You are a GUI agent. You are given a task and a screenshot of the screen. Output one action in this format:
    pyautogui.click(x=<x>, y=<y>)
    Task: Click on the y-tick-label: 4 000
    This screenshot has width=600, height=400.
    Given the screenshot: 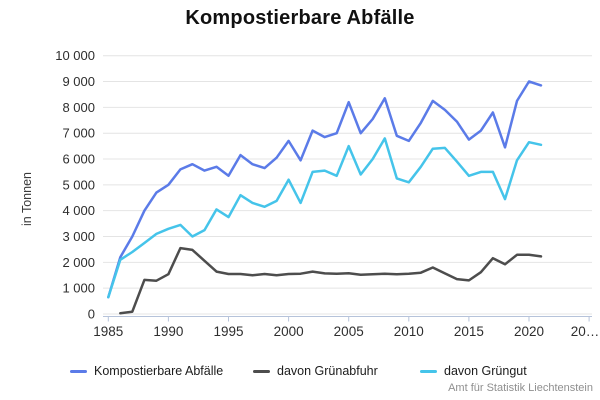 What is the action you would take?
    pyautogui.click(x=78, y=210)
    